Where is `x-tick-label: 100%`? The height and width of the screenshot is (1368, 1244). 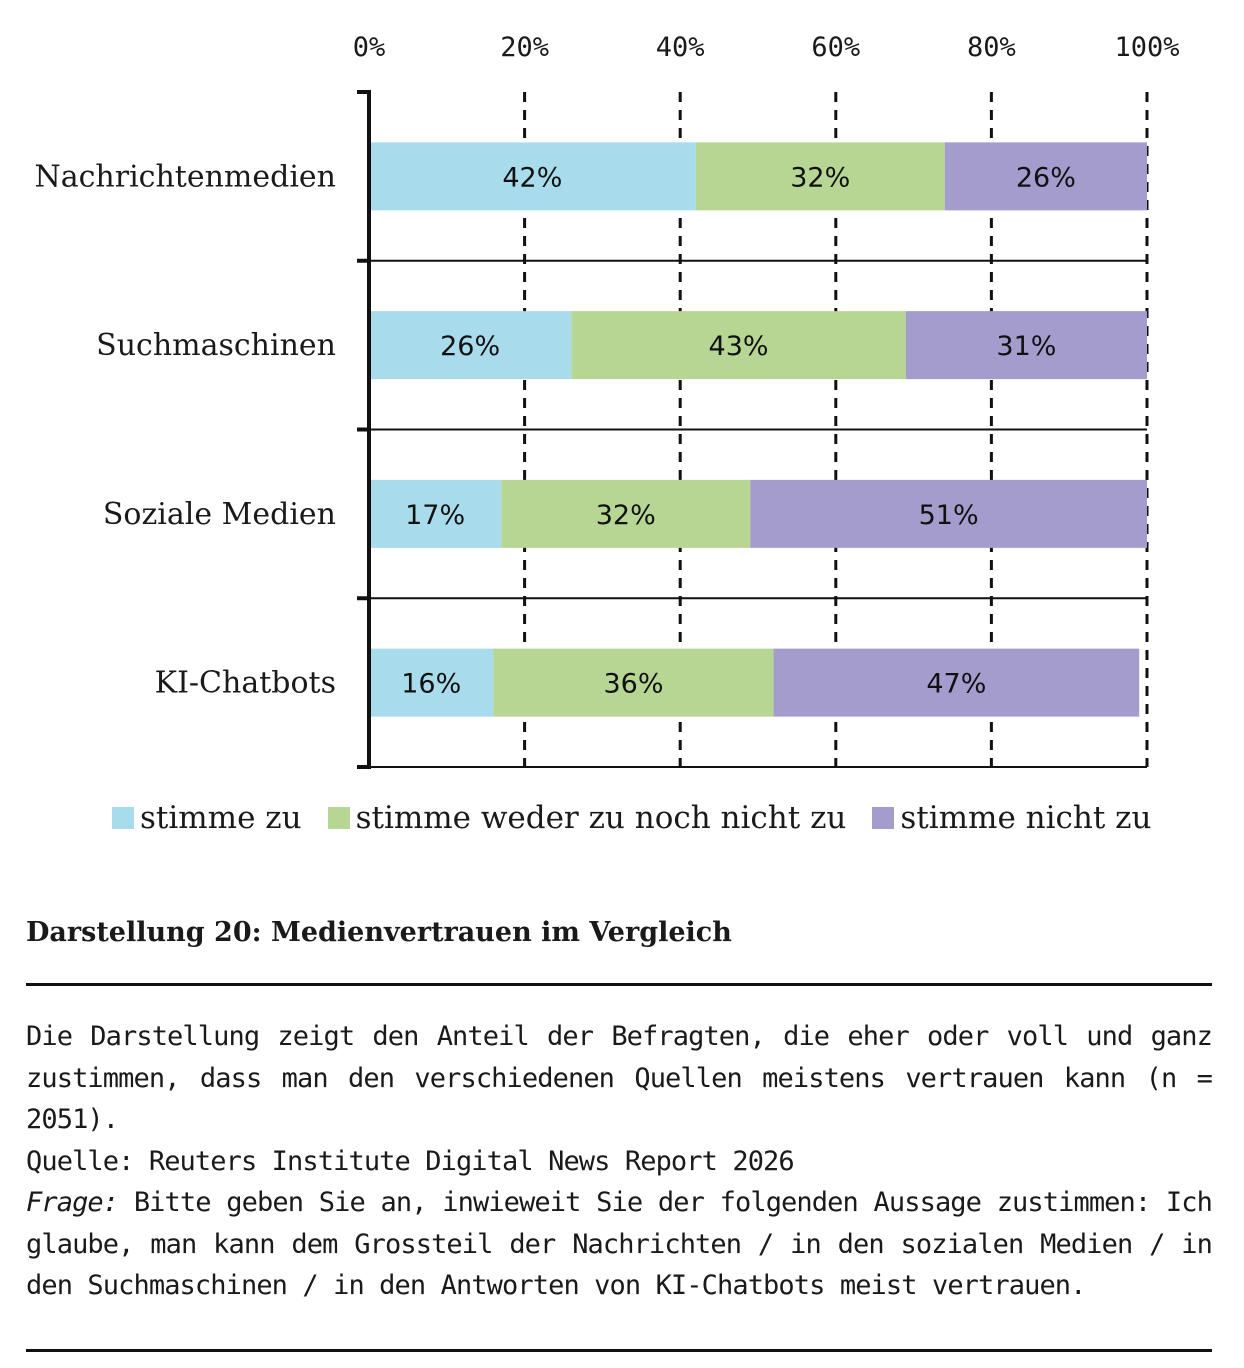 x-tick-label: 100% is located at coordinates (1146, 47).